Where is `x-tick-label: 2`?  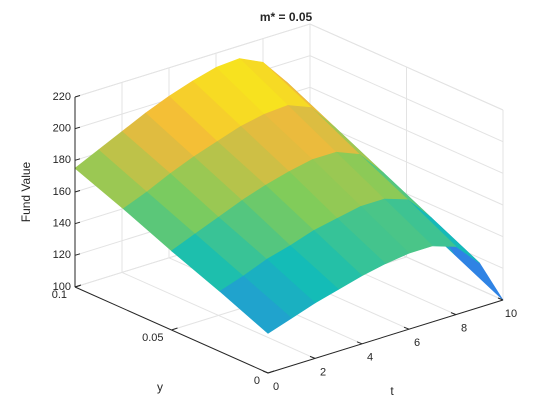
x-tick-label: 2 is located at coordinates (323, 372).